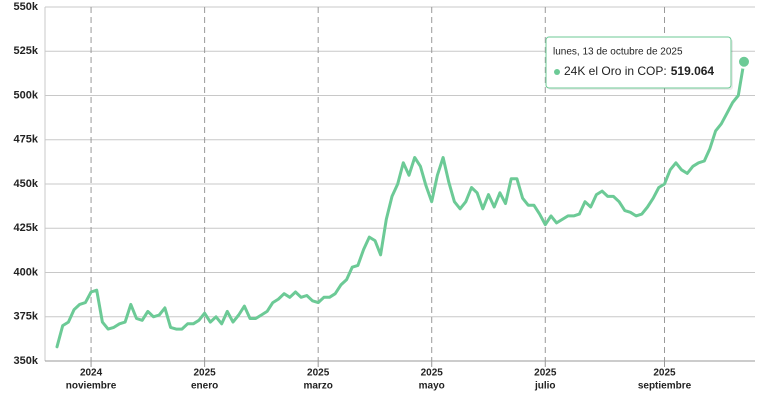 The width and height of the screenshot is (778, 407). Describe the element at coordinates (204, 386) in the screenshot. I see `x-tick-label: enero` at that location.